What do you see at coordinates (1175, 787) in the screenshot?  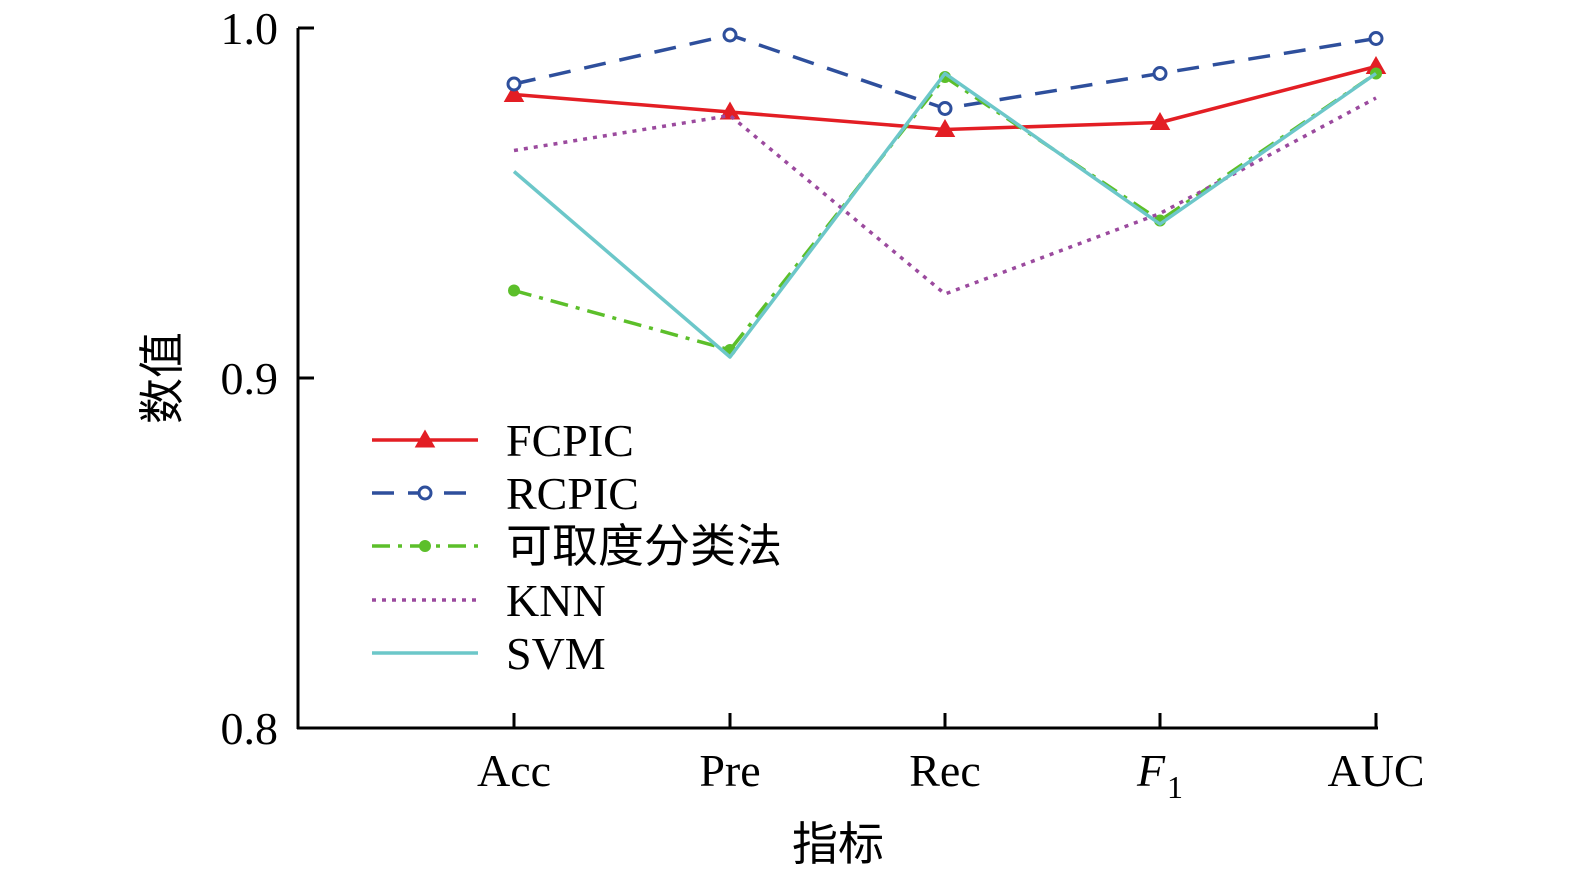 I see `x-tick-label-subscript: 1` at bounding box center [1175, 787].